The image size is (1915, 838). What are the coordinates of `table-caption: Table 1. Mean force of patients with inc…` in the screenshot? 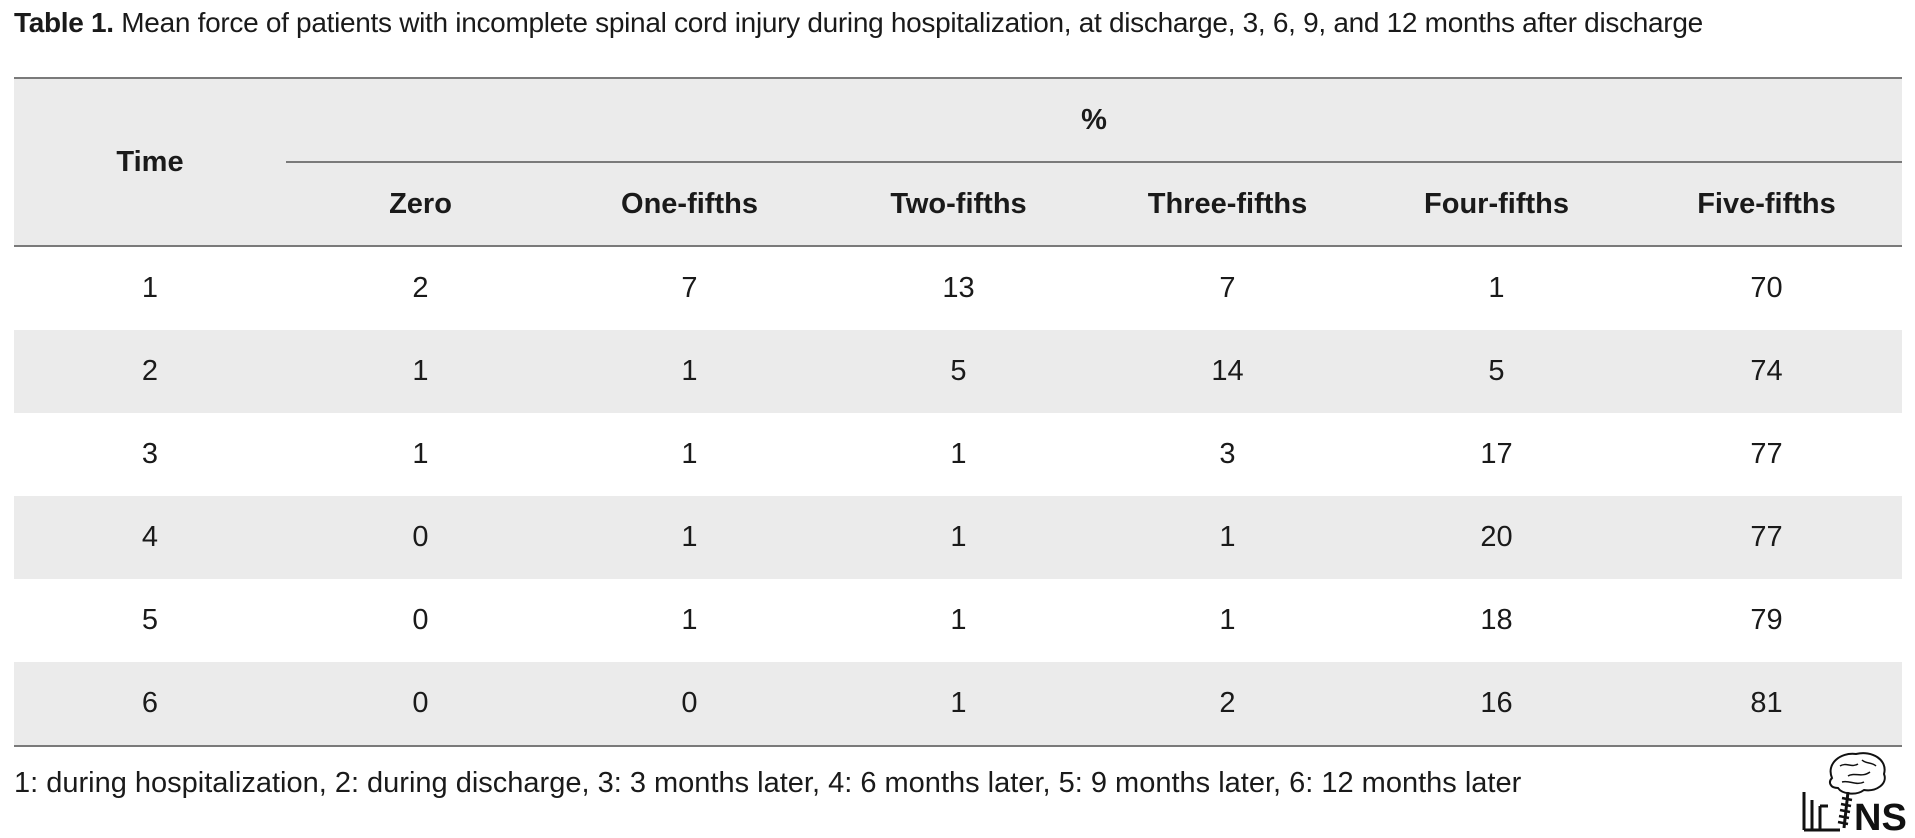 It's located at (961, 23).